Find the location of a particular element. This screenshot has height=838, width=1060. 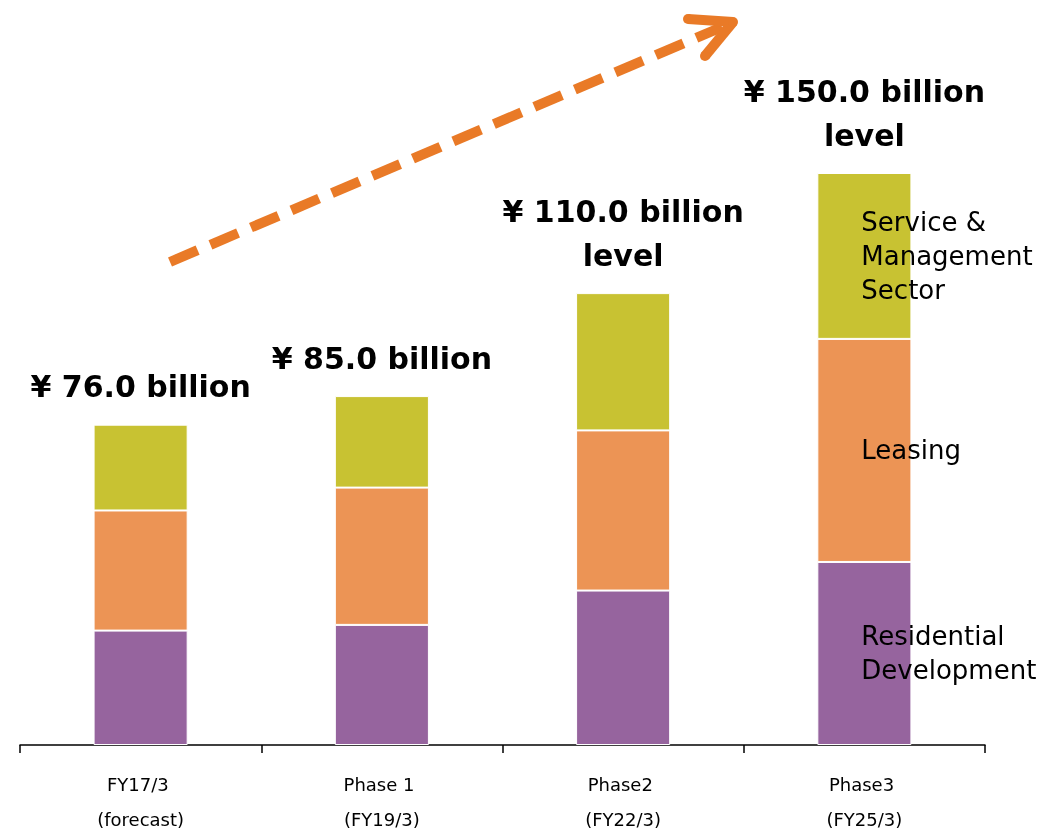

x-tick-label: Phase2 (FY22/3) is located at coordinates (623, 802).